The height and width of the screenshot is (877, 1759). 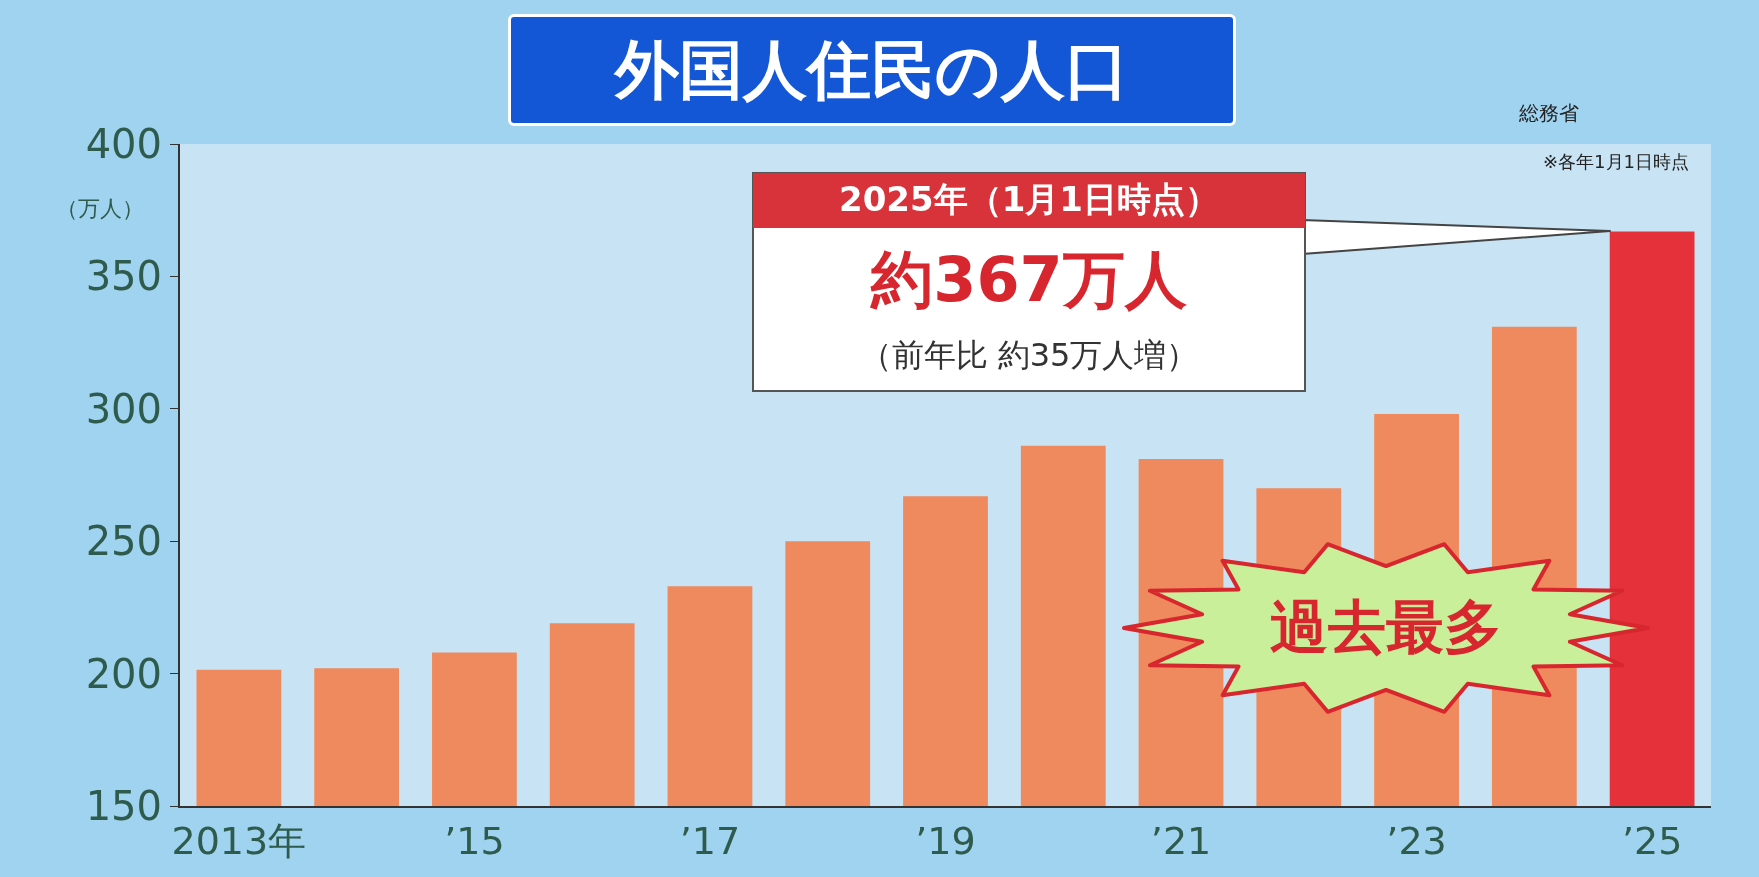 What do you see at coordinates (123, 673) in the screenshot?
I see `y-tick-label: 200` at bounding box center [123, 673].